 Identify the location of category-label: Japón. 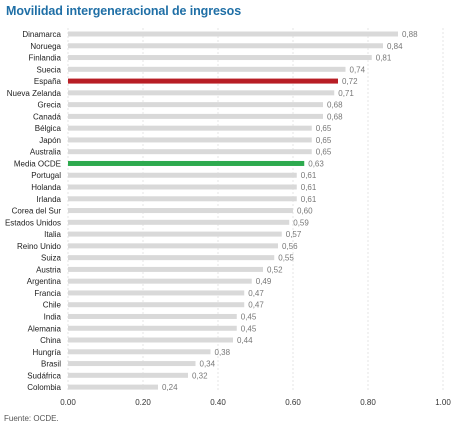
(50, 140).